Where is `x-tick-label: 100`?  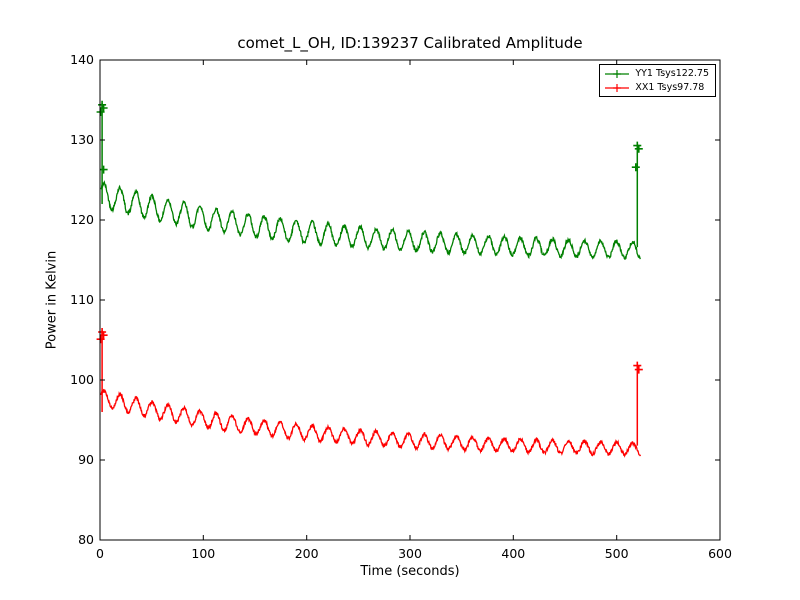 x-tick-label: 100 is located at coordinates (203, 553).